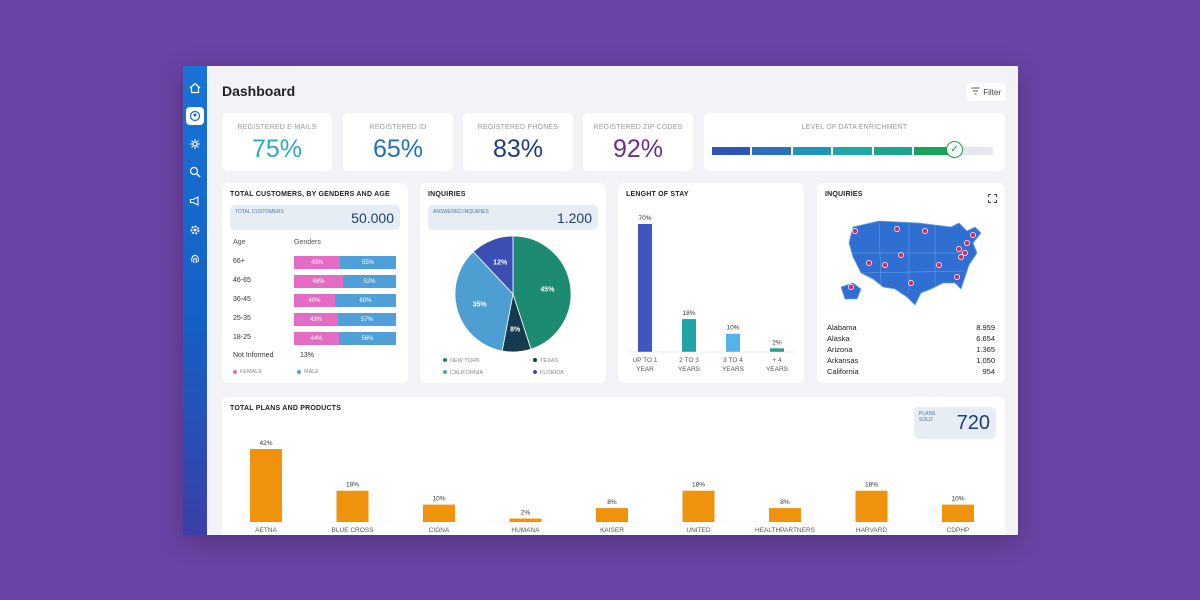 The height and width of the screenshot is (600, 1200). What do you see at coordinates (838, 338) in the screenshot?
I see `state-name: Alaska` at bounding box center [838, 338].